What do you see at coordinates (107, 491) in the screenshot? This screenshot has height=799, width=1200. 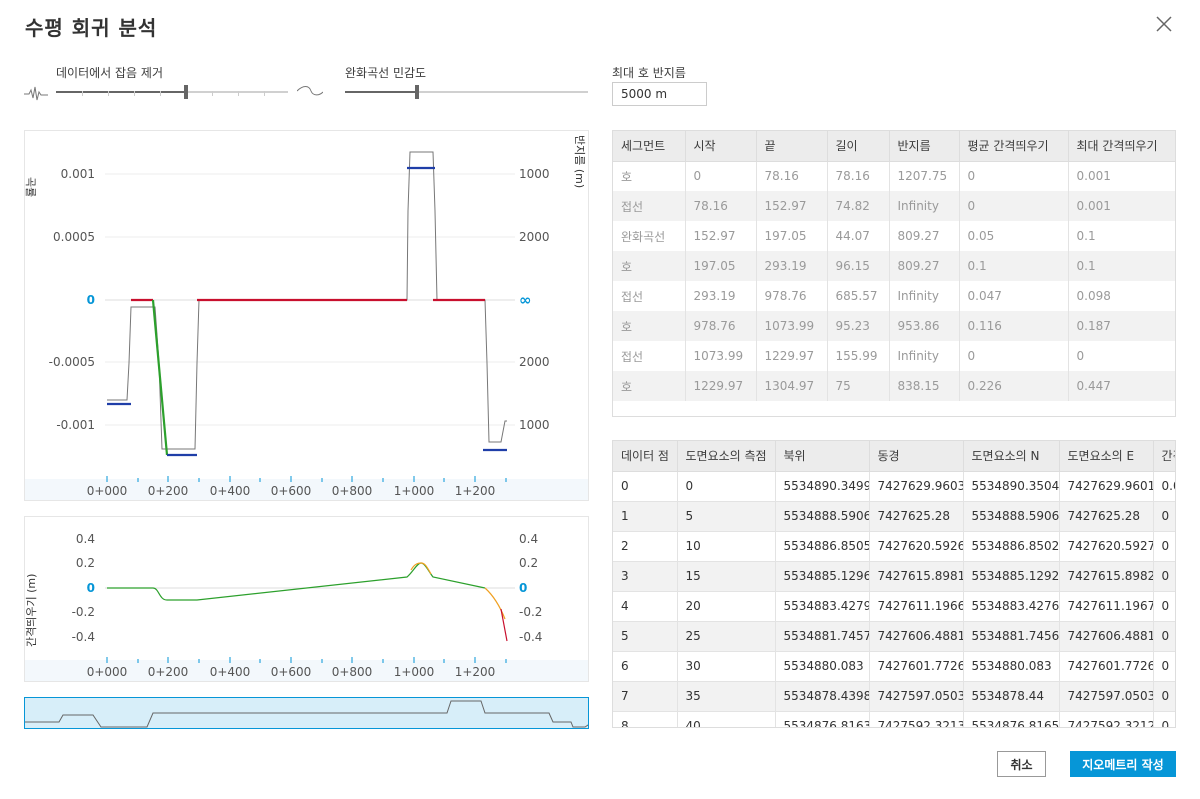 I see `station-tick: 0+000` at bounding box center [107, 491].